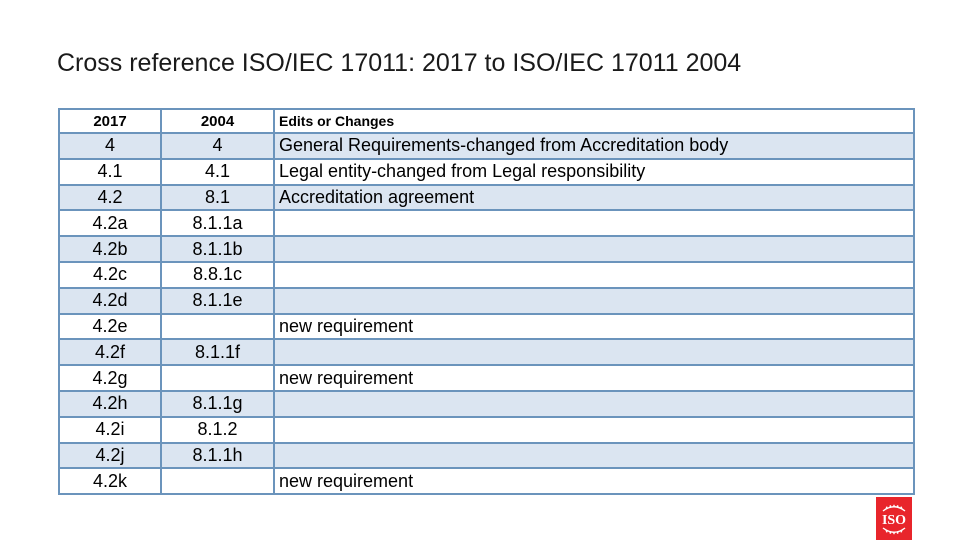  I want to click on cell-edits-or-changes: Accreditation agreement, so click(594, 197).